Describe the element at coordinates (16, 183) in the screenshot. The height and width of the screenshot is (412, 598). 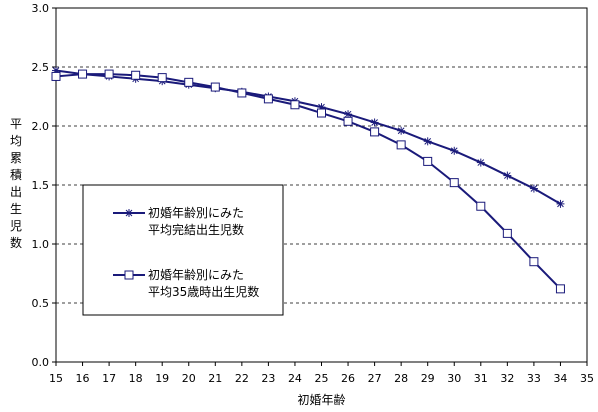
I see `y-axis-label: 平均累積出生児数` at that location.